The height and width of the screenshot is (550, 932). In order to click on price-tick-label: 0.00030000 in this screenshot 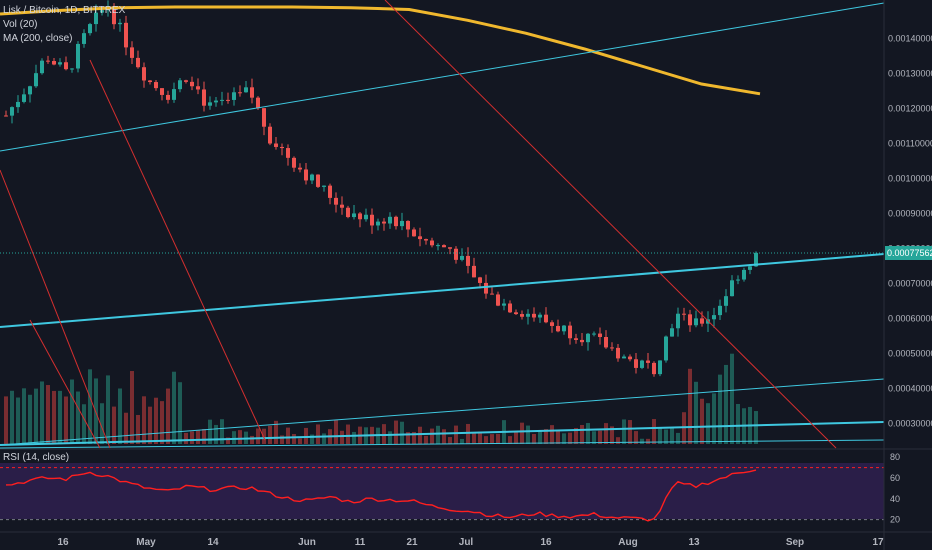, I will do `click(910, 424)`.